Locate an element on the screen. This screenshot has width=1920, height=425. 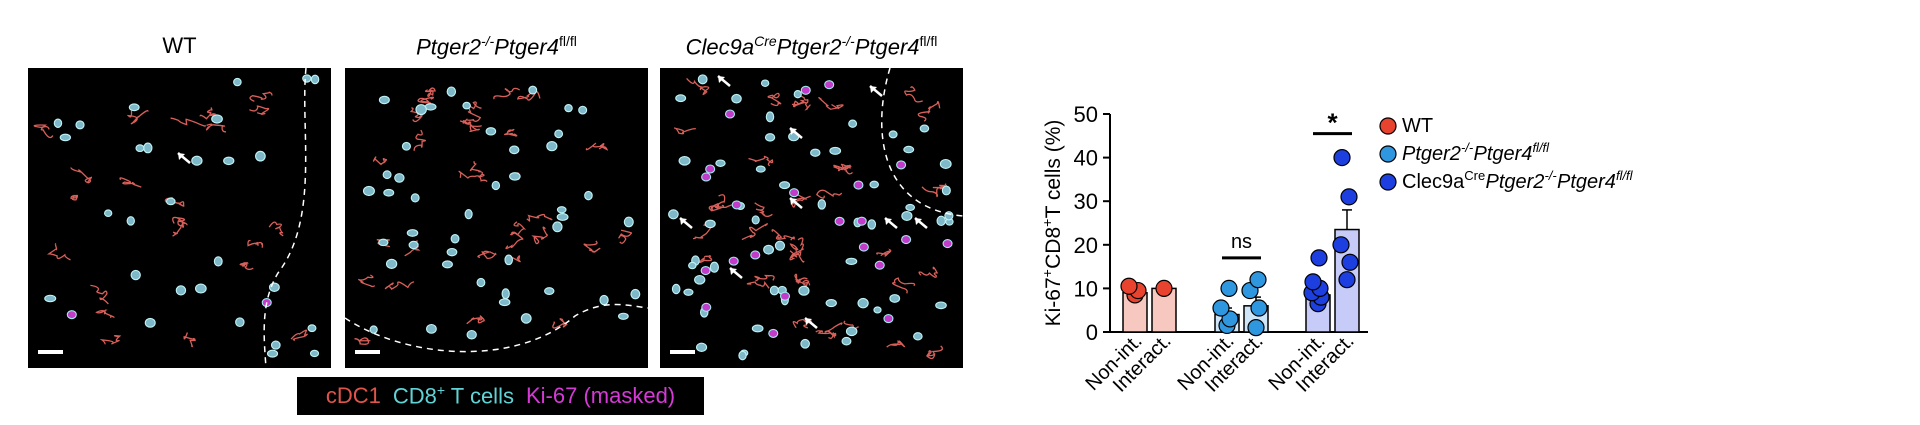
tissue-boundary is located at coordinates (496, 328).